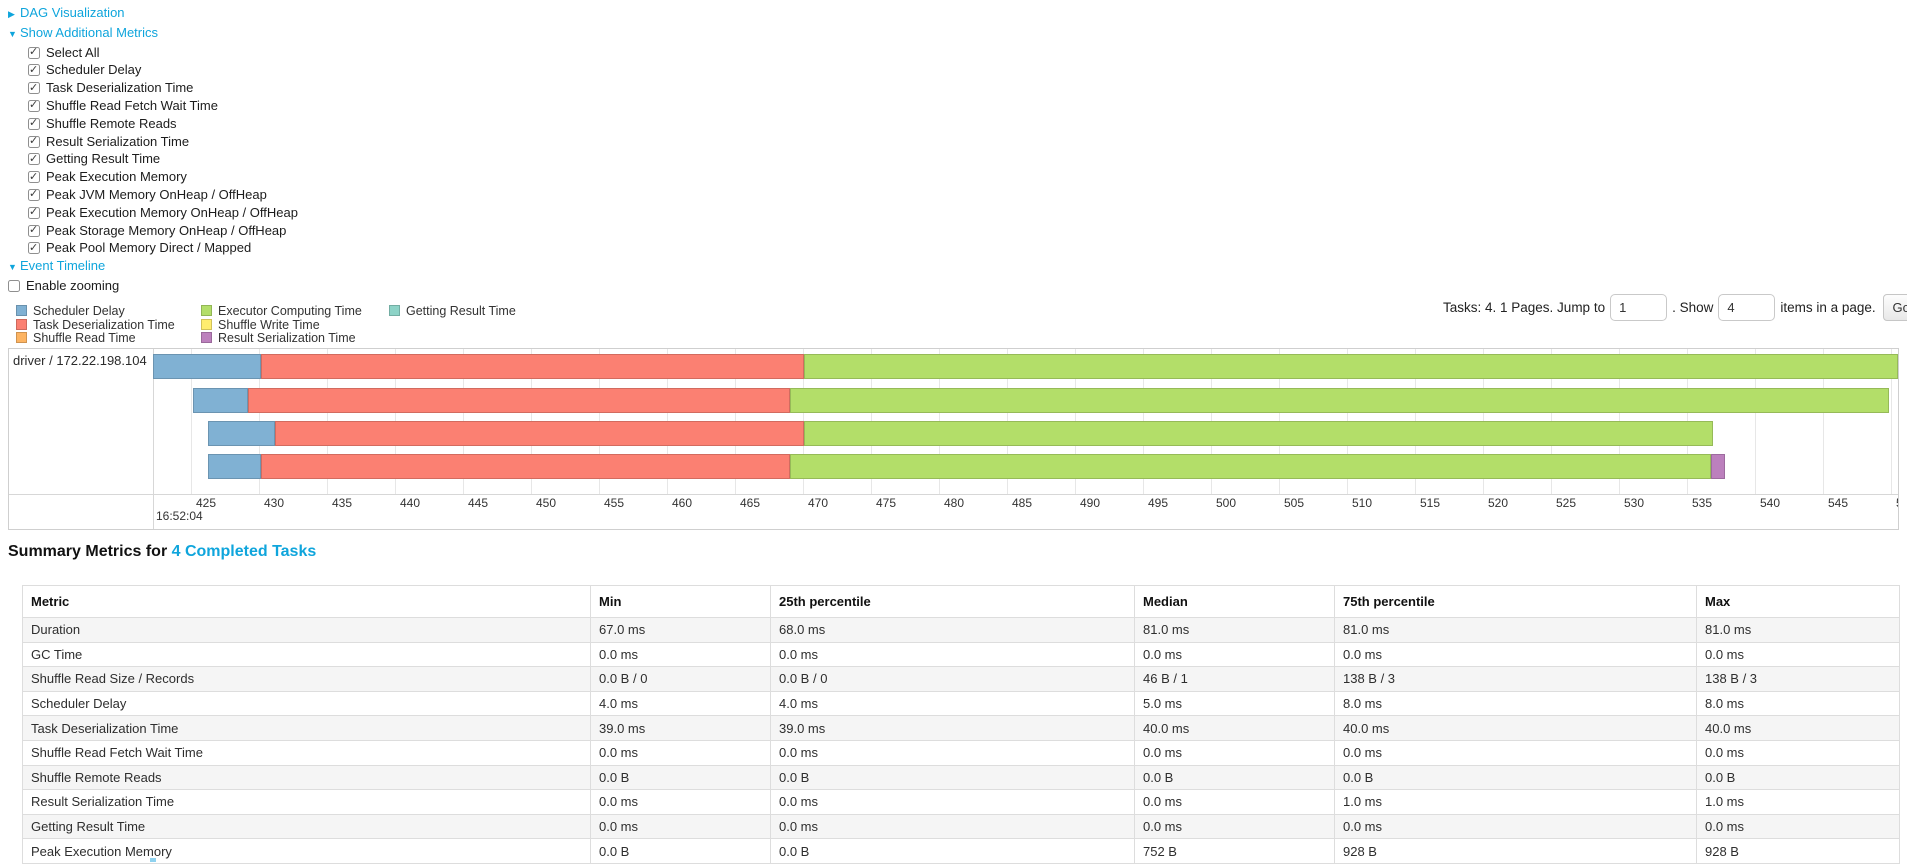  What do you see at coordinates (21, 324) in the screenshot?
I see `task-deserialization-swatch-icon` at bounding box center [21, 324].